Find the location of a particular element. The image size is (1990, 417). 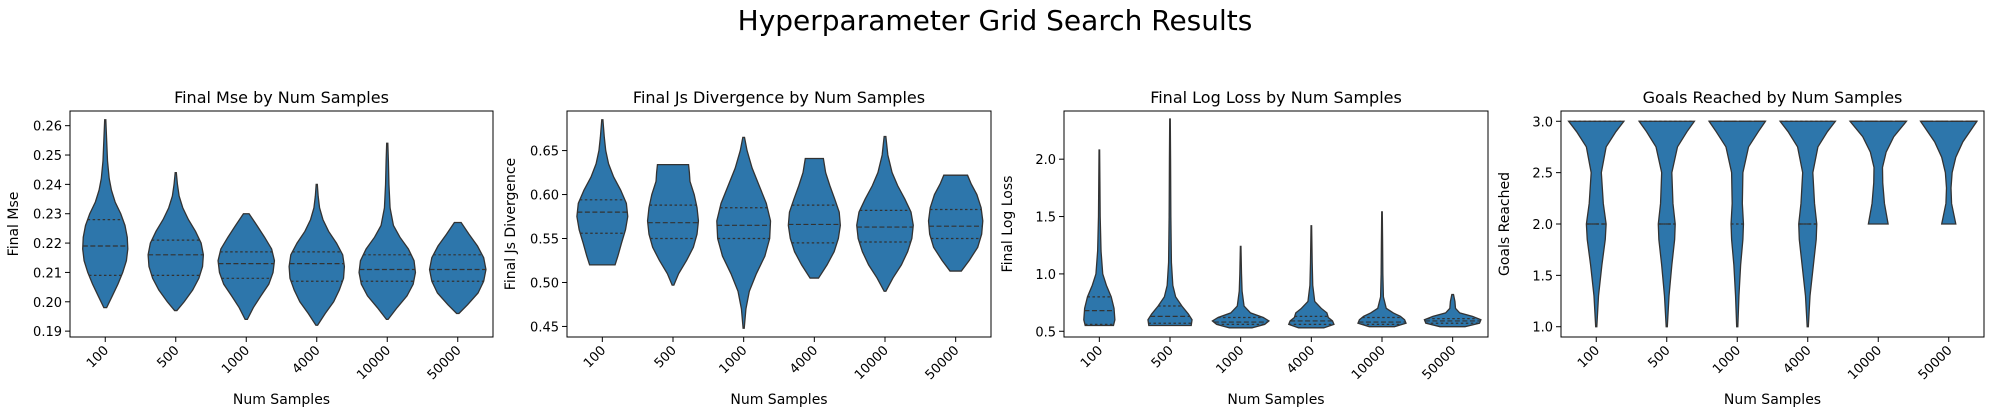

x-tick-label: 50000 is located at coordinates (1936, 363).